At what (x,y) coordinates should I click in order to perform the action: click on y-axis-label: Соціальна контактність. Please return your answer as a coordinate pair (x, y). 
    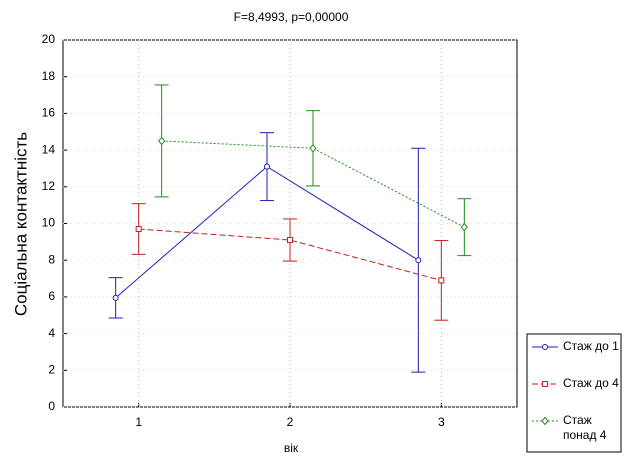
    Looking at the image, I should click on (20, 224).